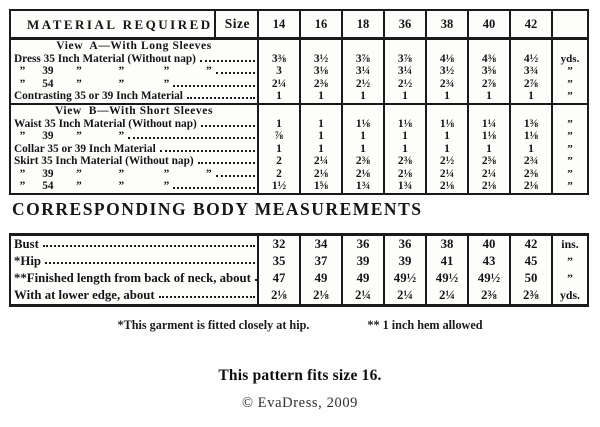  I want to click on row-label-cell: Waist 35 Inch Material (Without nap), so click(134, 124).